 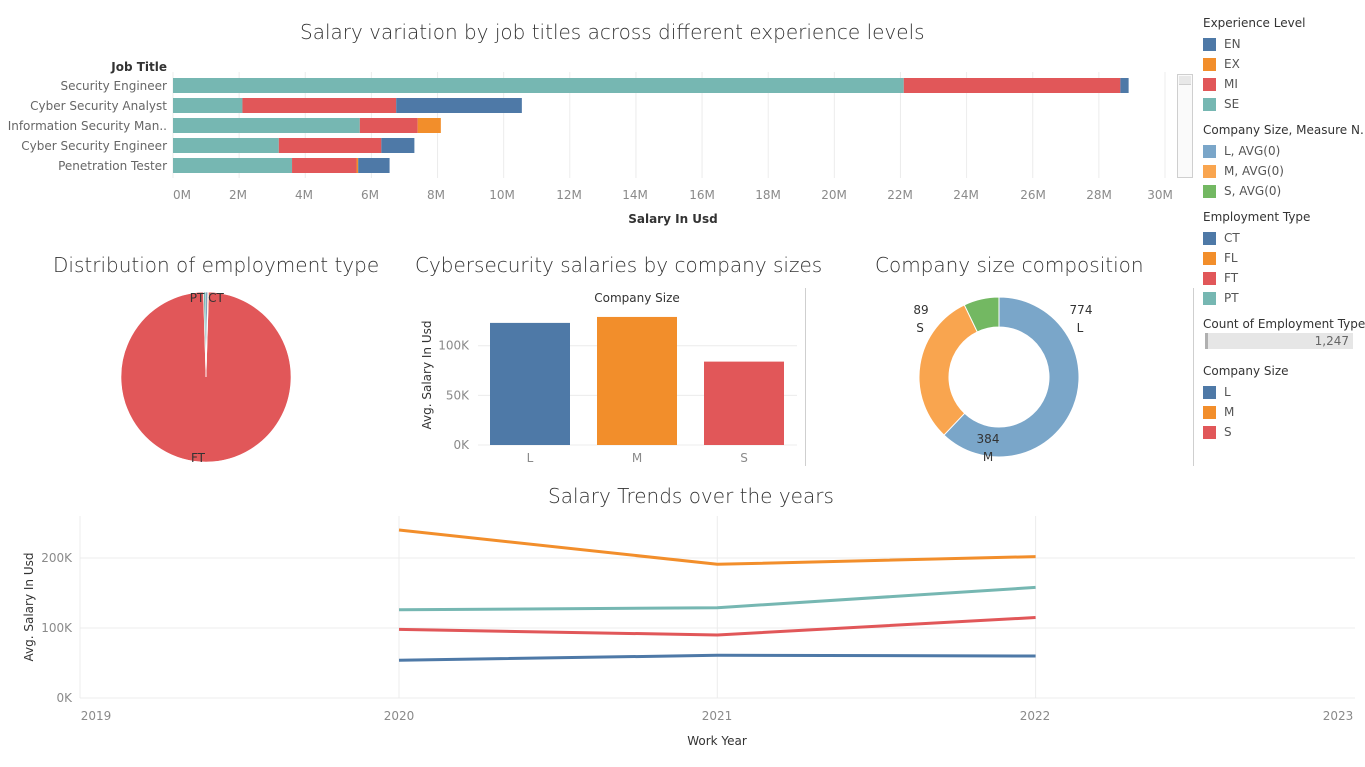 I want to click on salary-trends-title: Salary Trends over the years, so click(x=691, y=496).